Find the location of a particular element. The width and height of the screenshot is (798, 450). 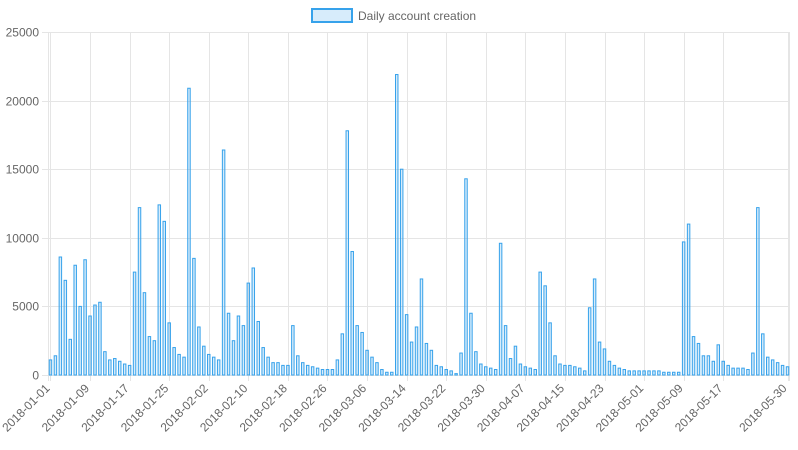

legend: Daily account creation is located at coordinates (393, 15).